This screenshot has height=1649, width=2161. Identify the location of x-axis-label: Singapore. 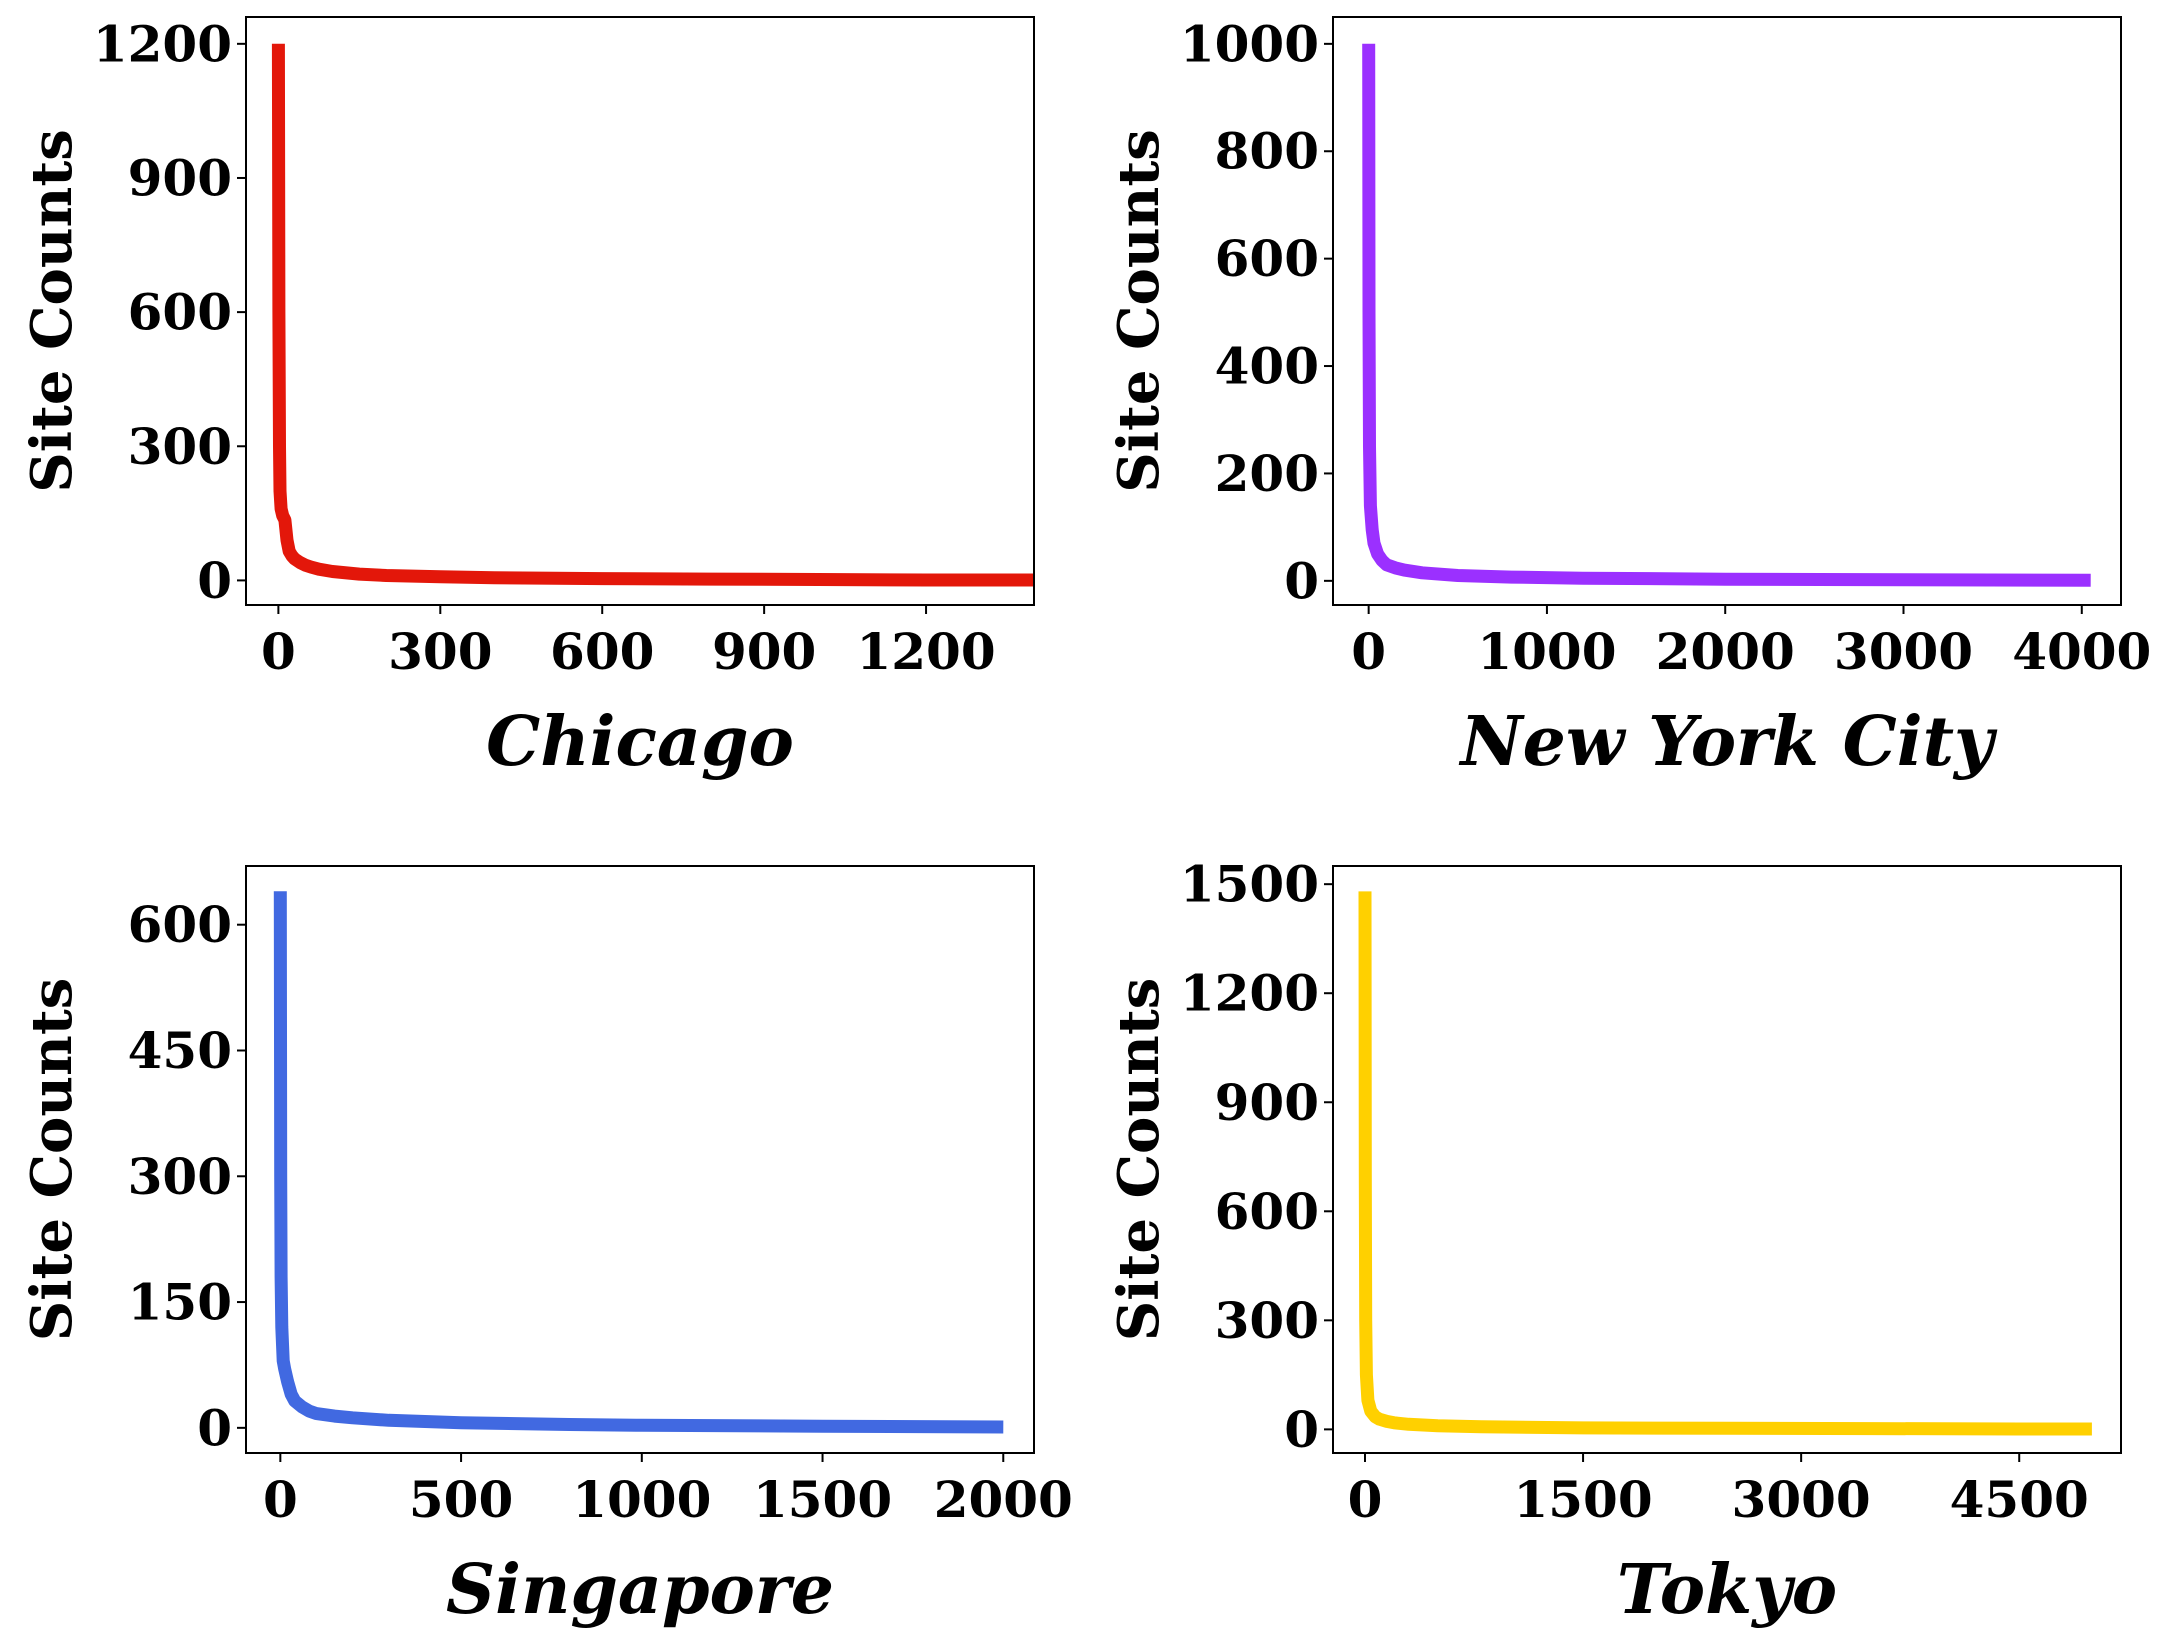
(640, 1590).